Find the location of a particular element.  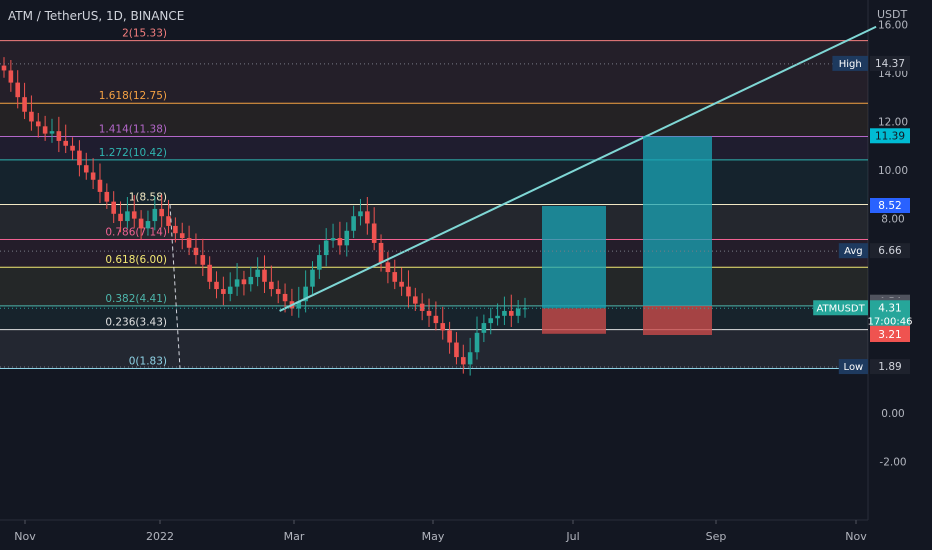

x-tick-label: May is located at coordinates (433, 536).